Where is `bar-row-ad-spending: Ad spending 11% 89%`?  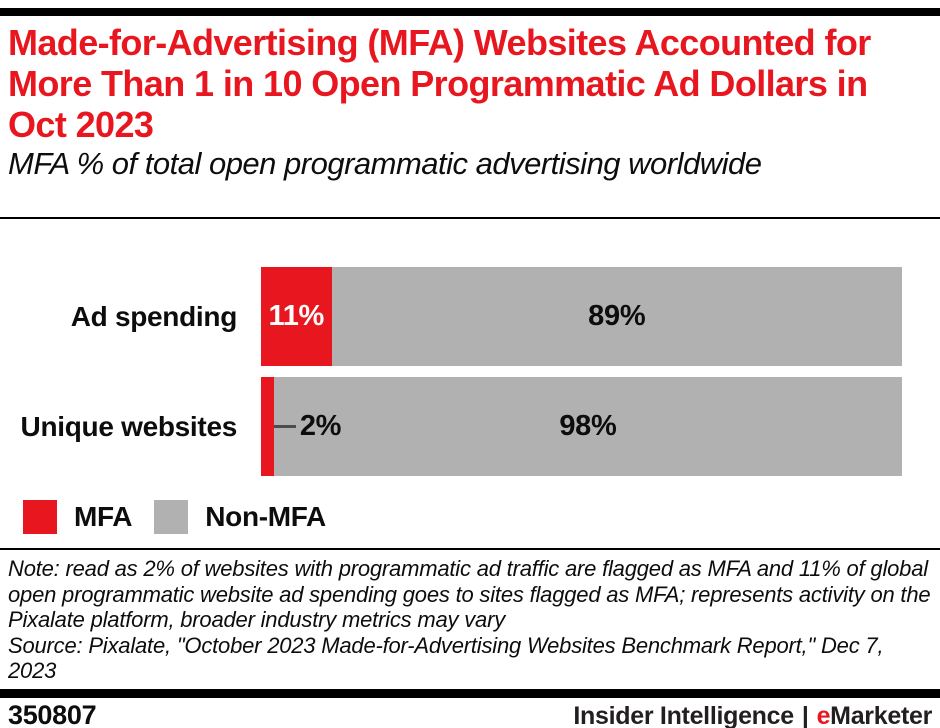
bar-row-ad-spending: Ad spending 11% 89% is located at coordinates (451, 316).